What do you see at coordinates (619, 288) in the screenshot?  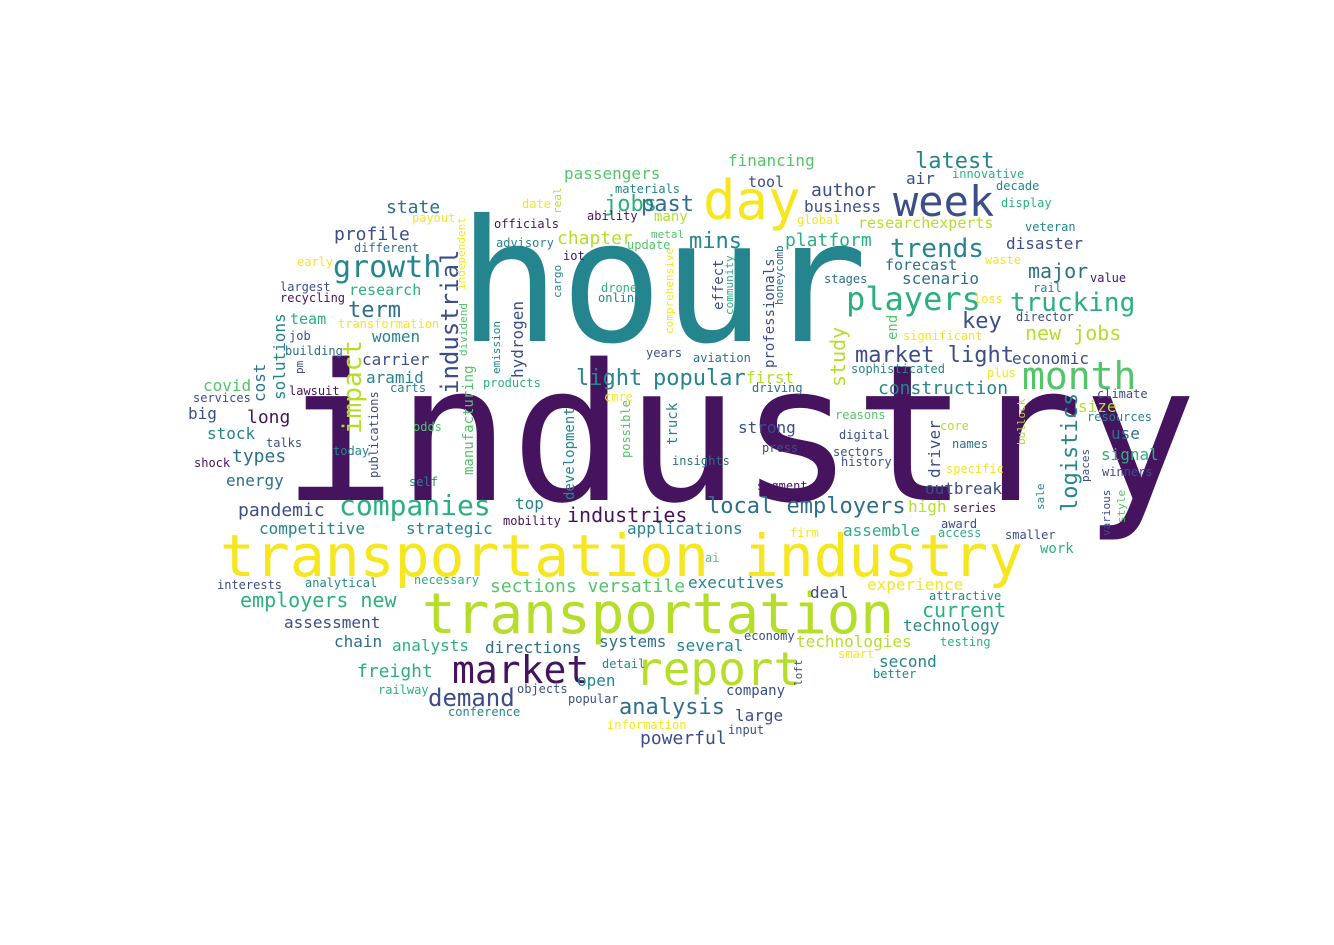 I see `word-cloud-word: drone` at bounding box center [619, 288].